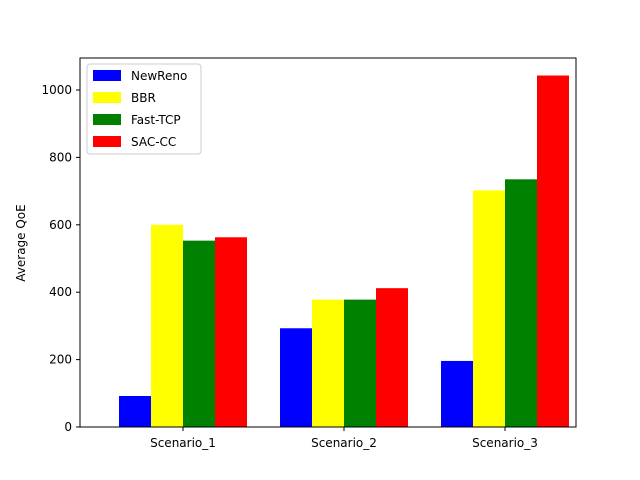  Describe the element at coordinates (21, 242) in the screenshot. I see `y-axis-label: Average QoE` at that location.